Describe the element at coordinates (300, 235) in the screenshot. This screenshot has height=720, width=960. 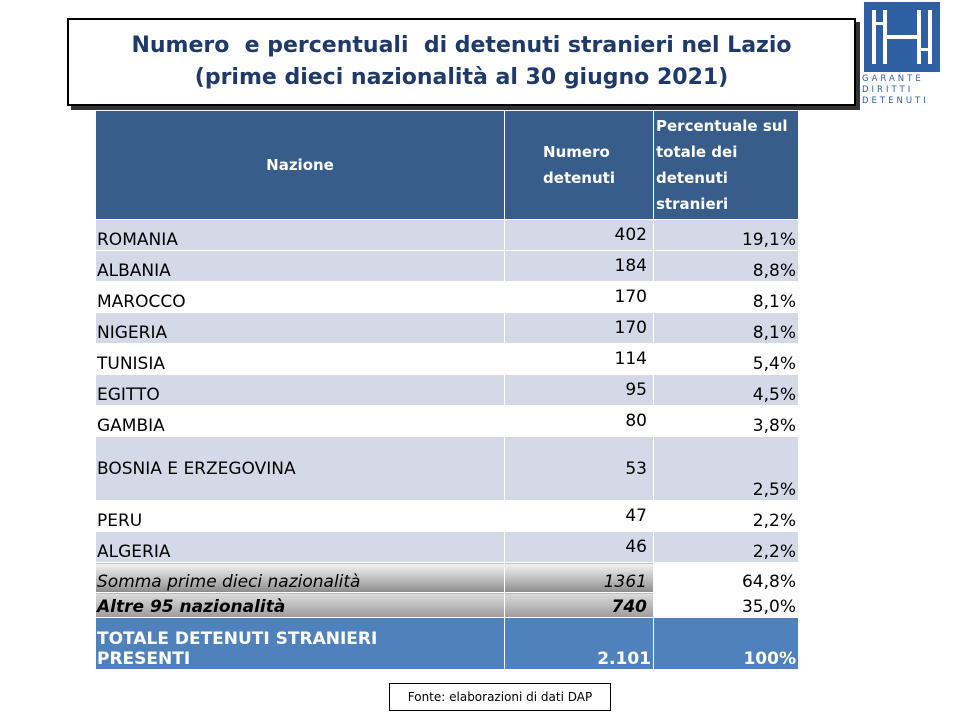
I see `cell-nation: ROMANIA` at that location.